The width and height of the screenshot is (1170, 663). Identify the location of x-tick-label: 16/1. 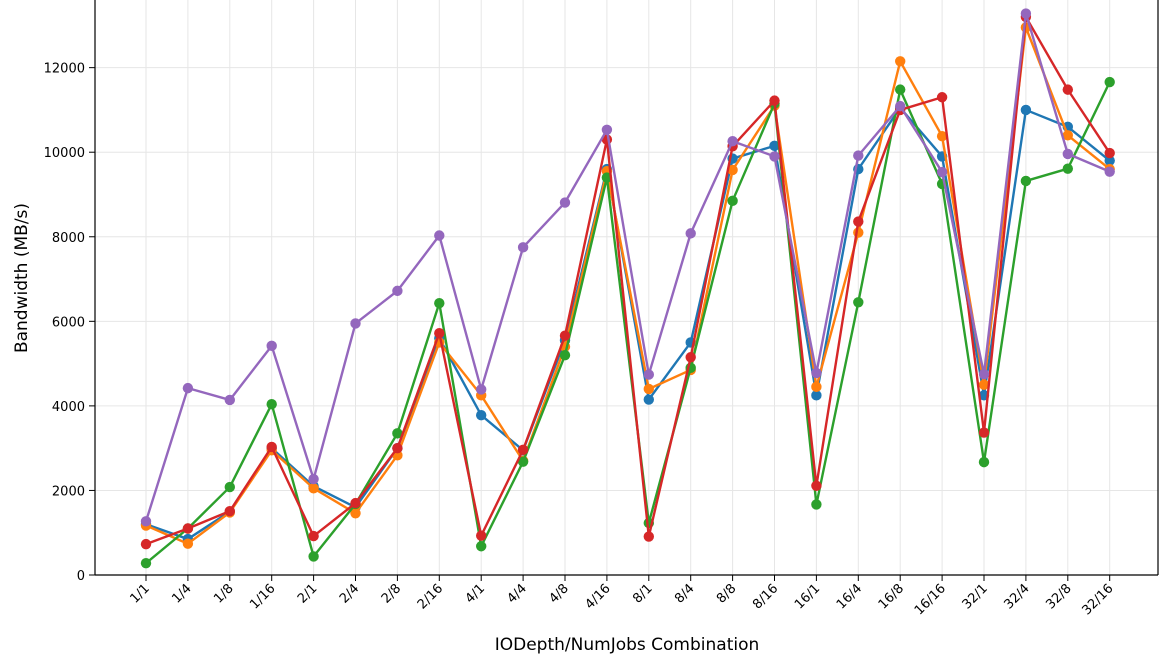
(807, 596).